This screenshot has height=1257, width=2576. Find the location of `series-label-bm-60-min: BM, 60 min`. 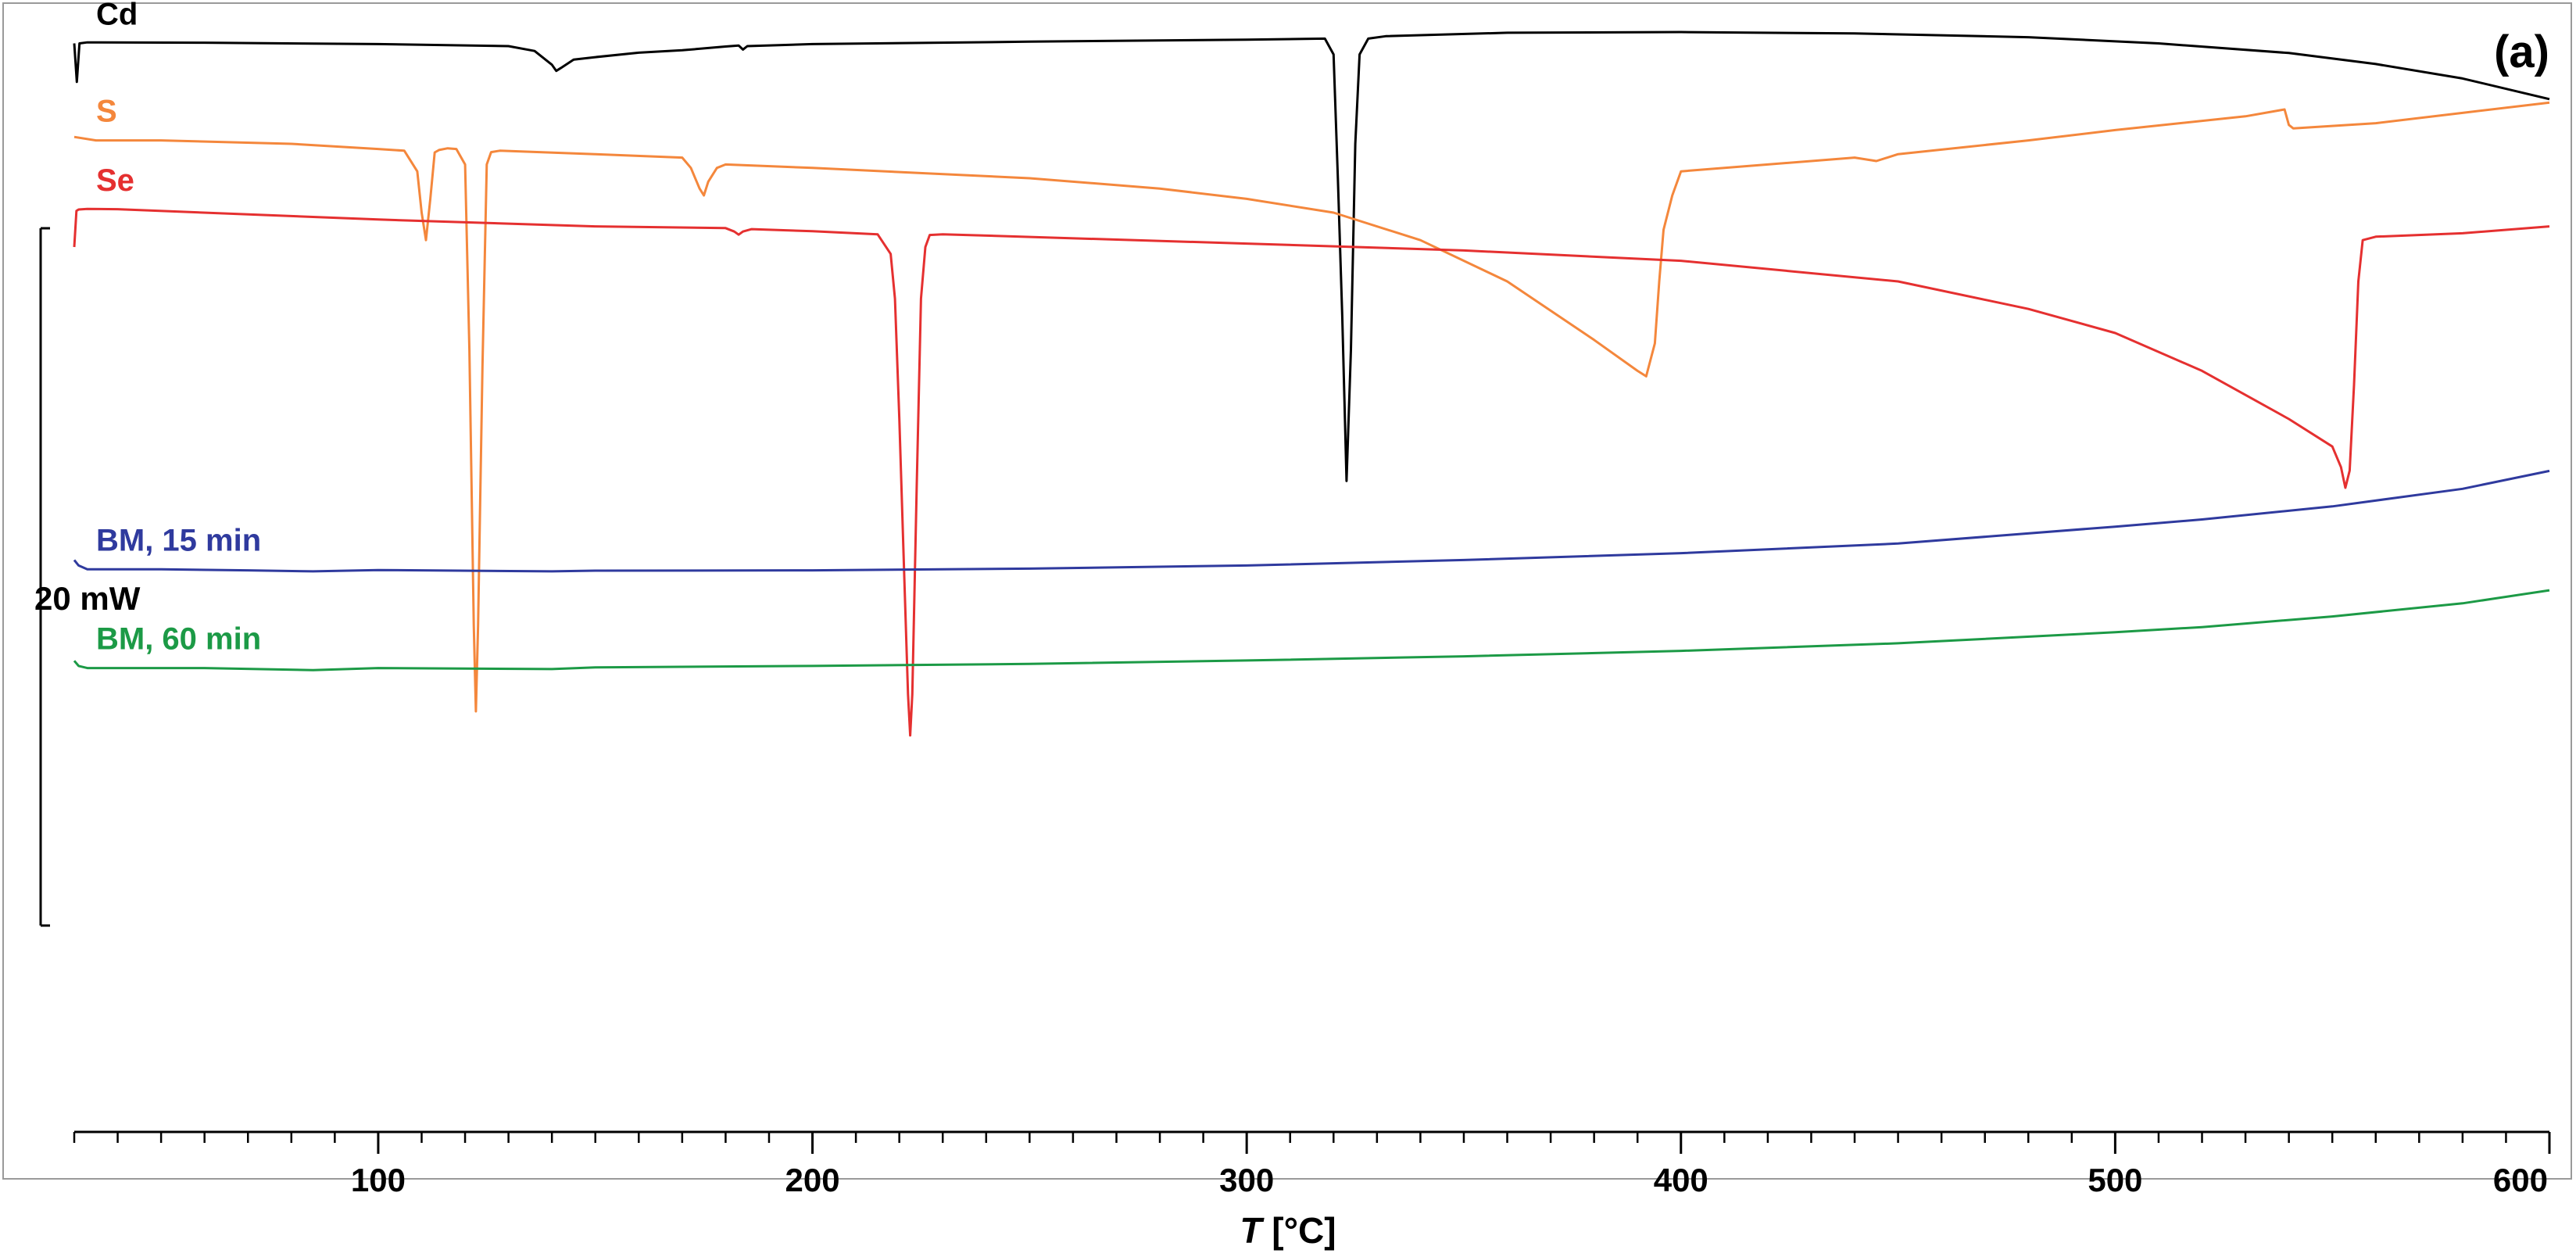

series-label-bm-60-min: BM, 60 min is located at coordinates (178, 639).